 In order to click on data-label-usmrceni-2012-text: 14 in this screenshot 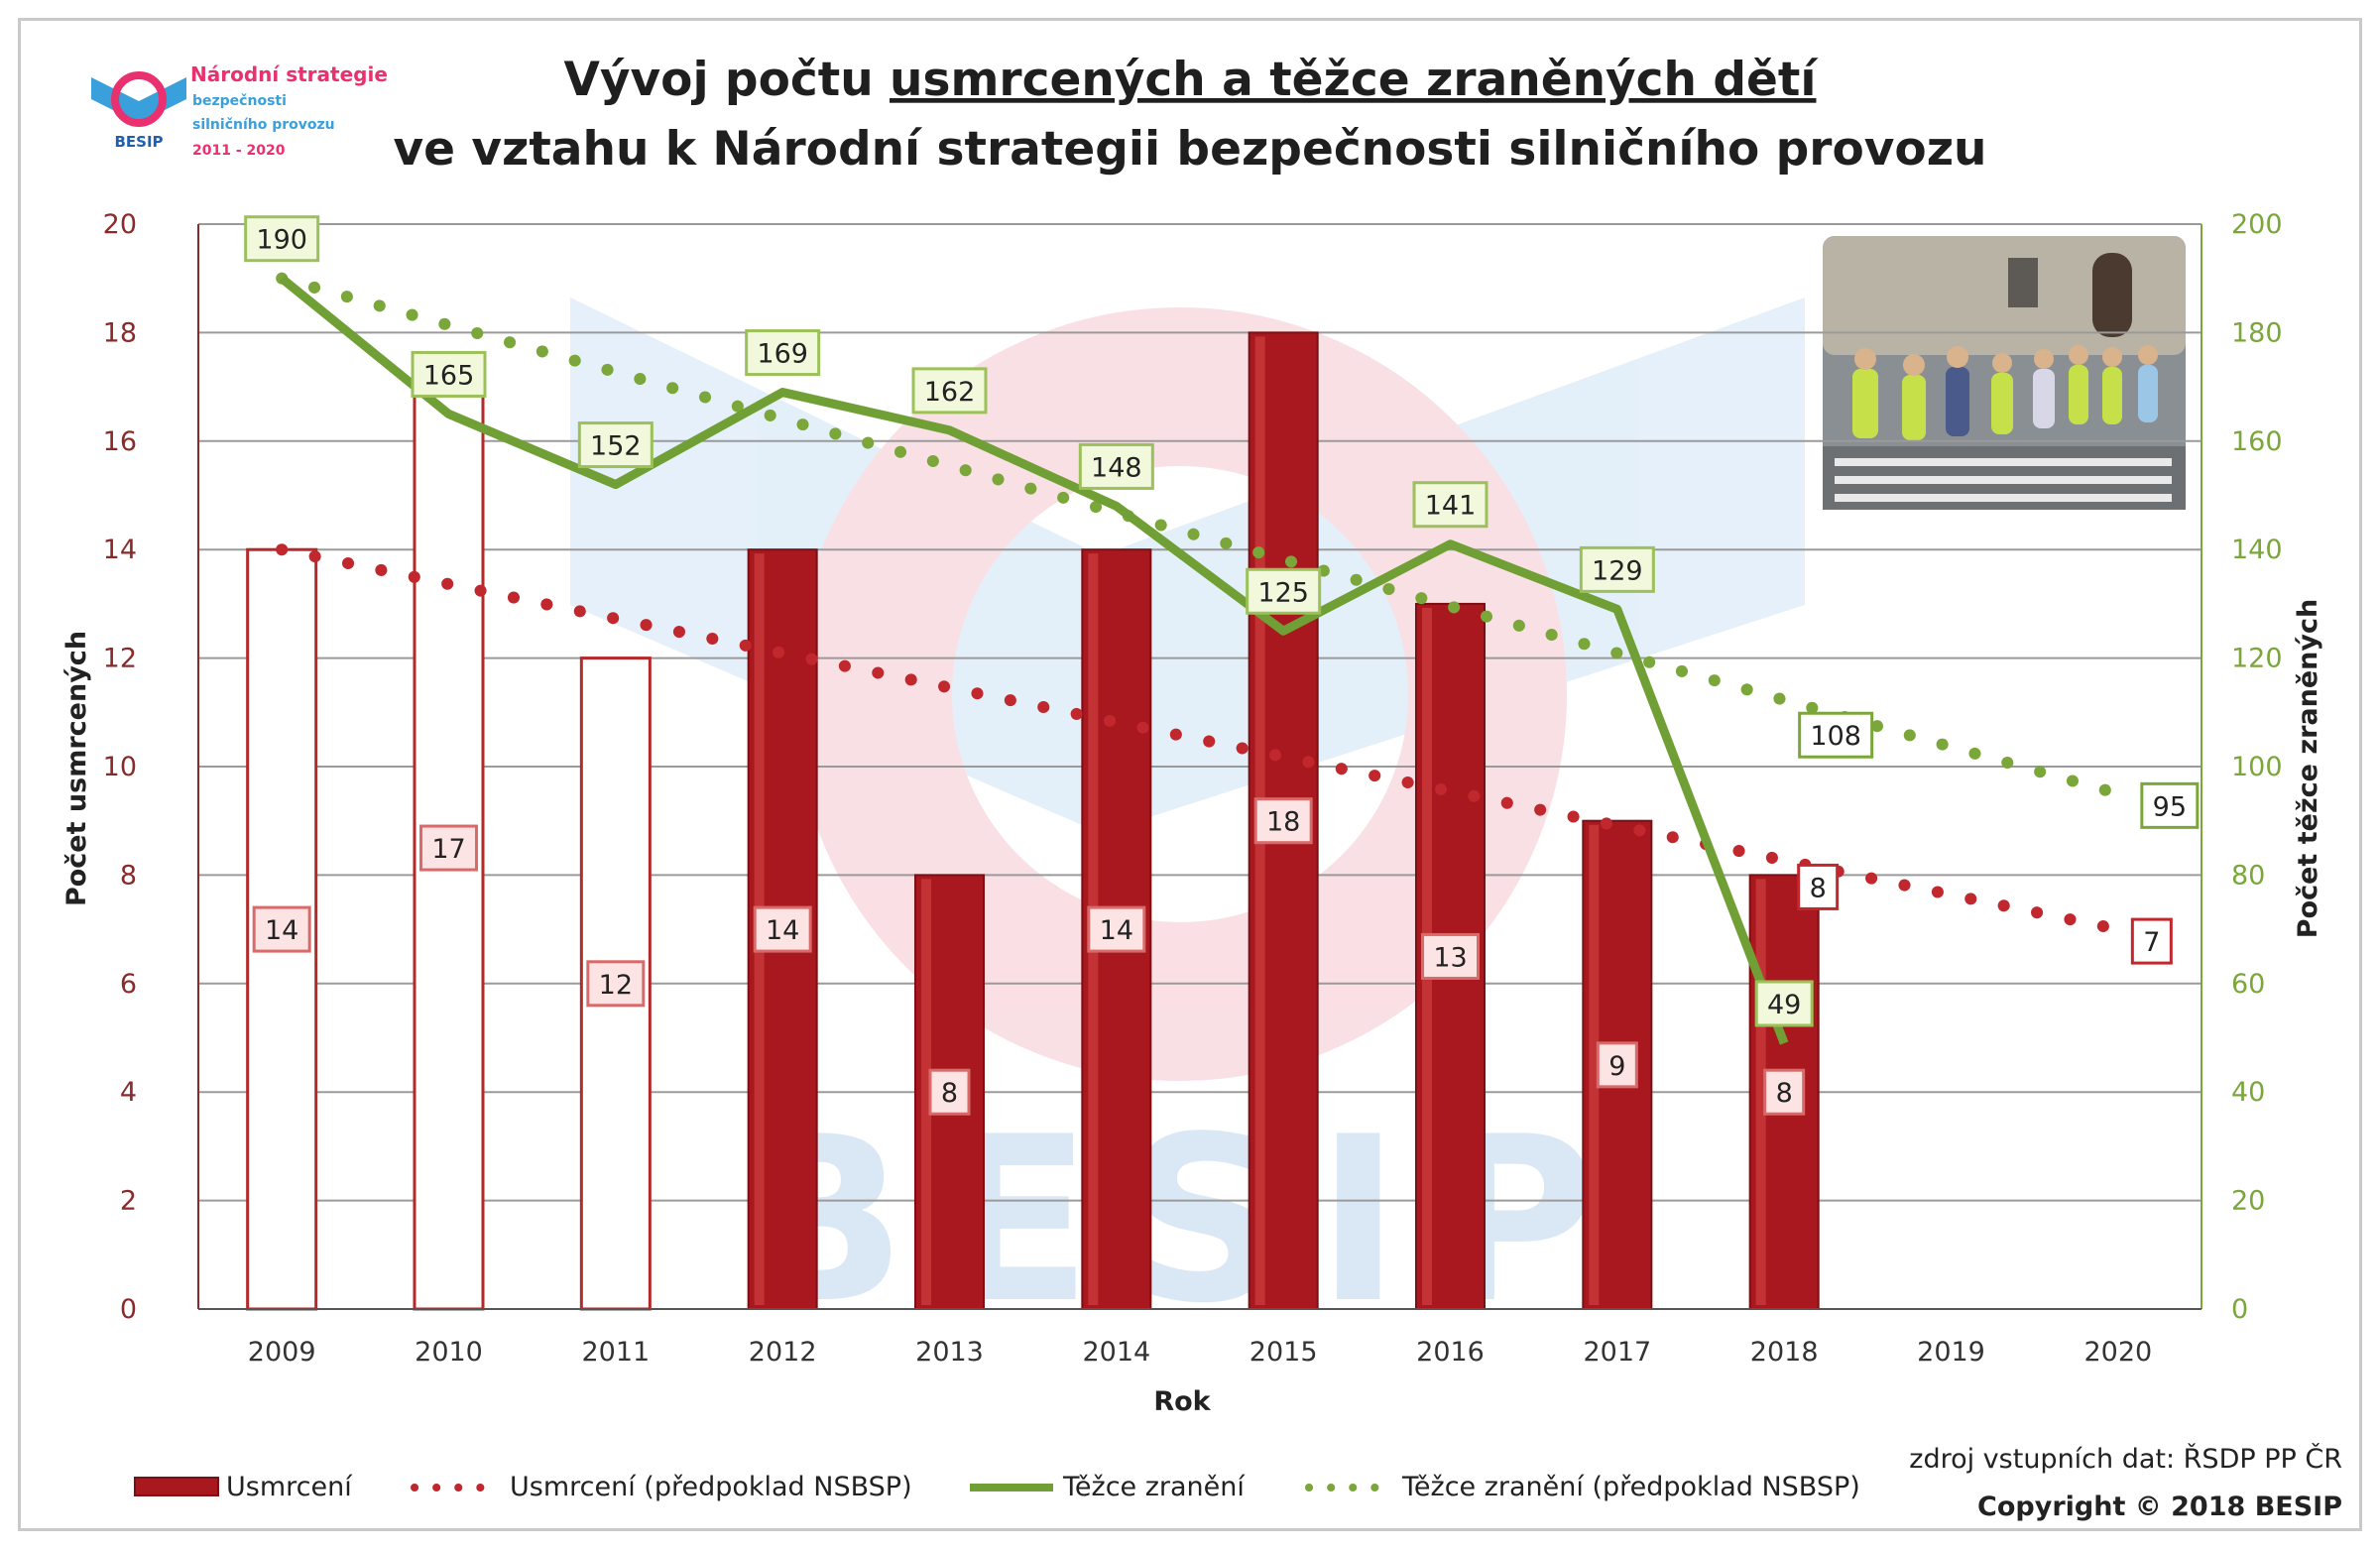, I will do `click(782, 930)`.